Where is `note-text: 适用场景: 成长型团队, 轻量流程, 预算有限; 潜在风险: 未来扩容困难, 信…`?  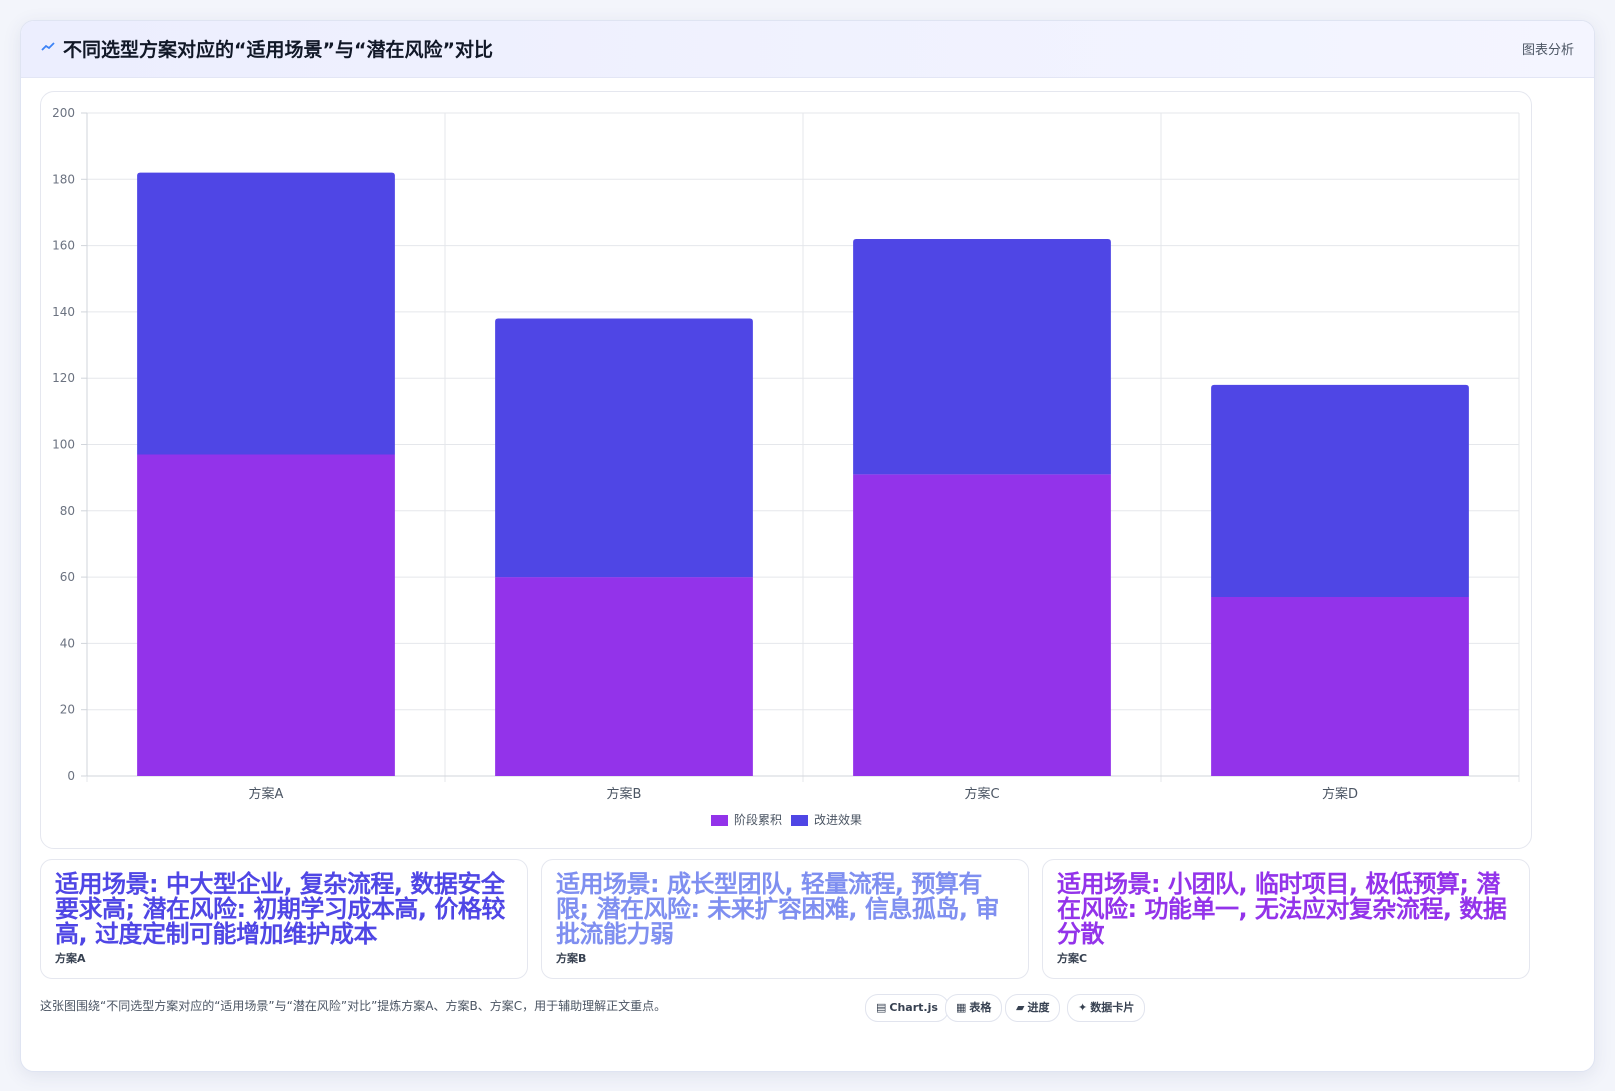
note-text: 适用场景: 成长型团队, 轻量流程, 预算有限; 潜在风险: 未来扩容困难, 信… is located at coordinates (777, 909).